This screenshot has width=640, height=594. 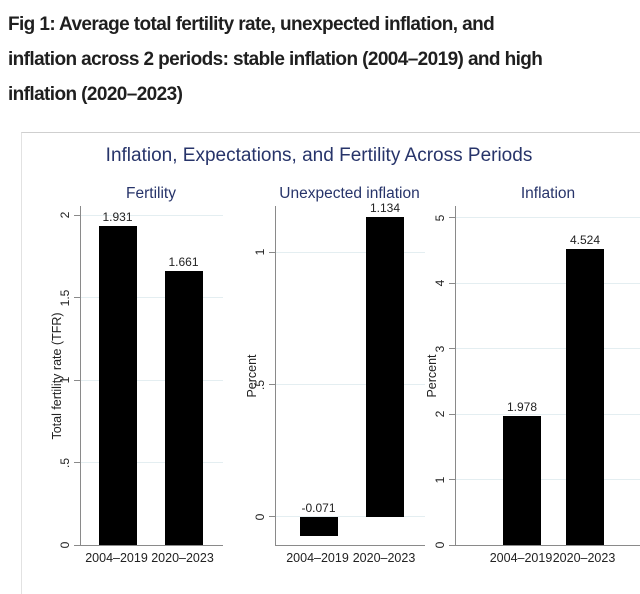 What do you see at coordinates (440, 283) in the screenshot?
I see `y-tick-label: 4` at bounding box center [440, 283].